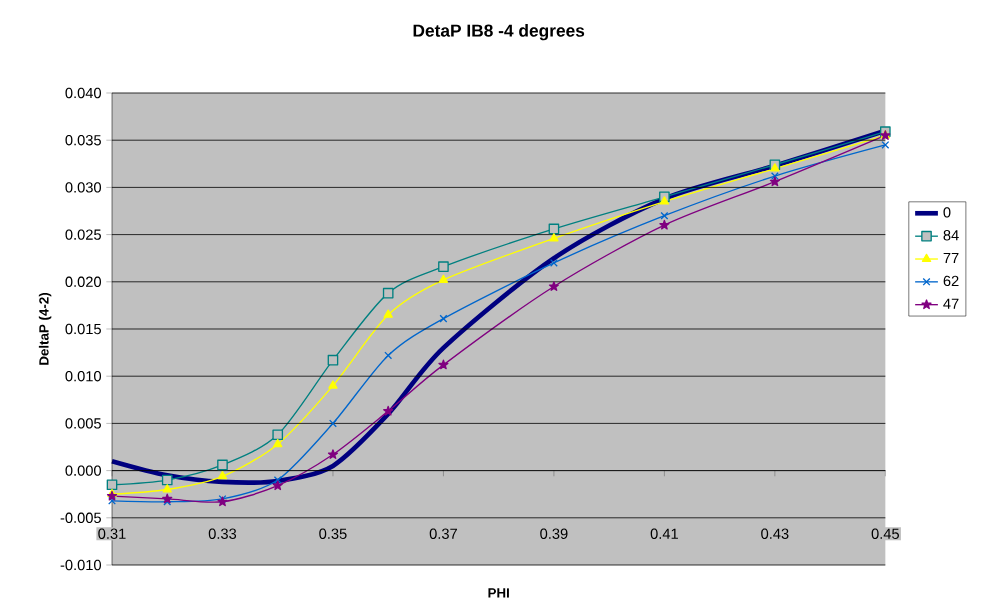 This screenshot has height=607, width=1006. I want to click on y-tick-label: 0.010, so click(83, 376).